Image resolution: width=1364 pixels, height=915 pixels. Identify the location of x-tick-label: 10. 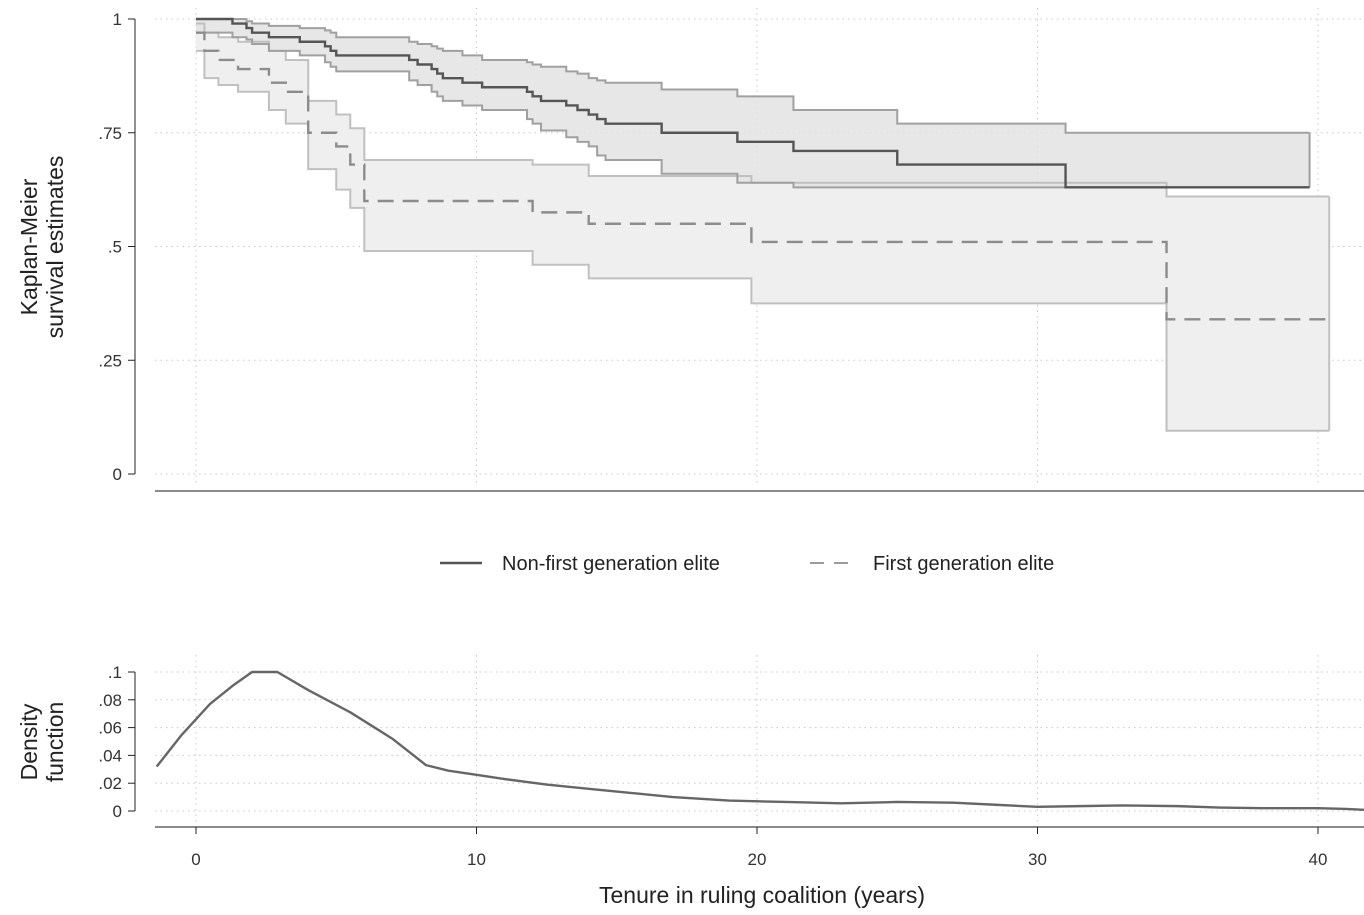
(476, 859).